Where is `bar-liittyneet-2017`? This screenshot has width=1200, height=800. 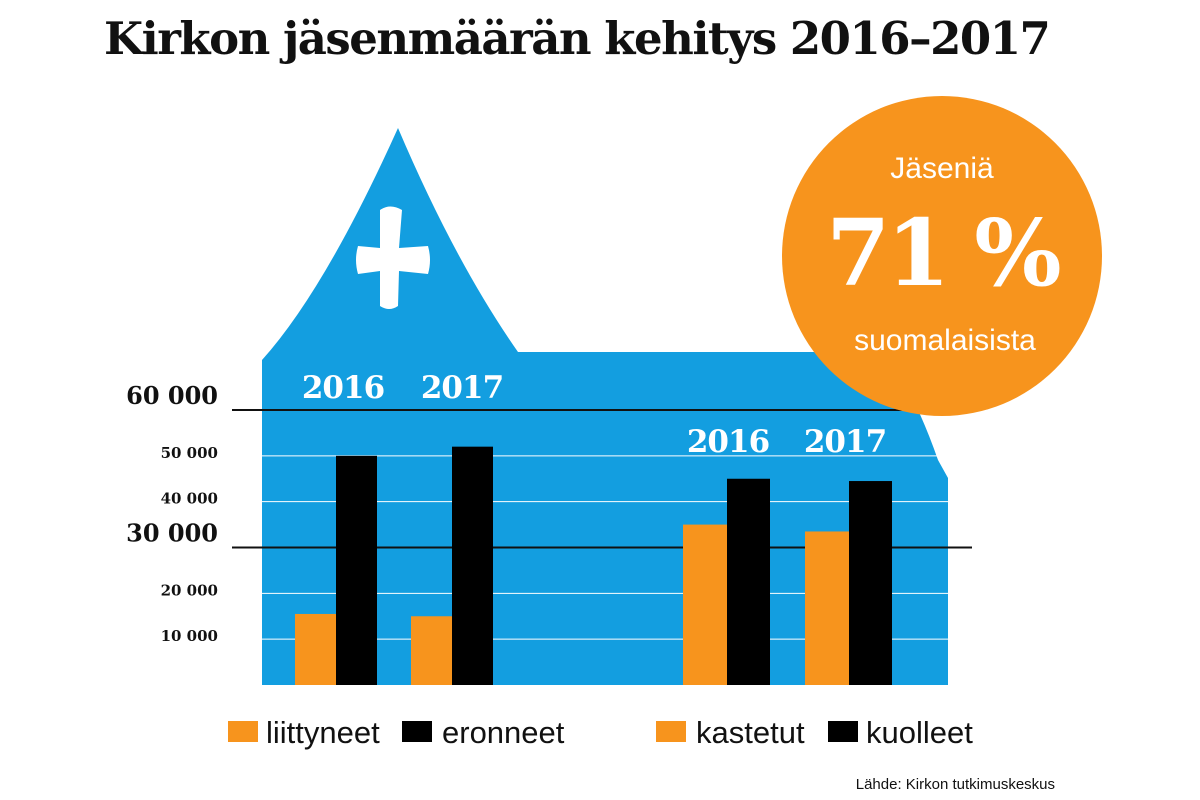 bar-liittyneet-2017 is located at coordinates (431, 650).